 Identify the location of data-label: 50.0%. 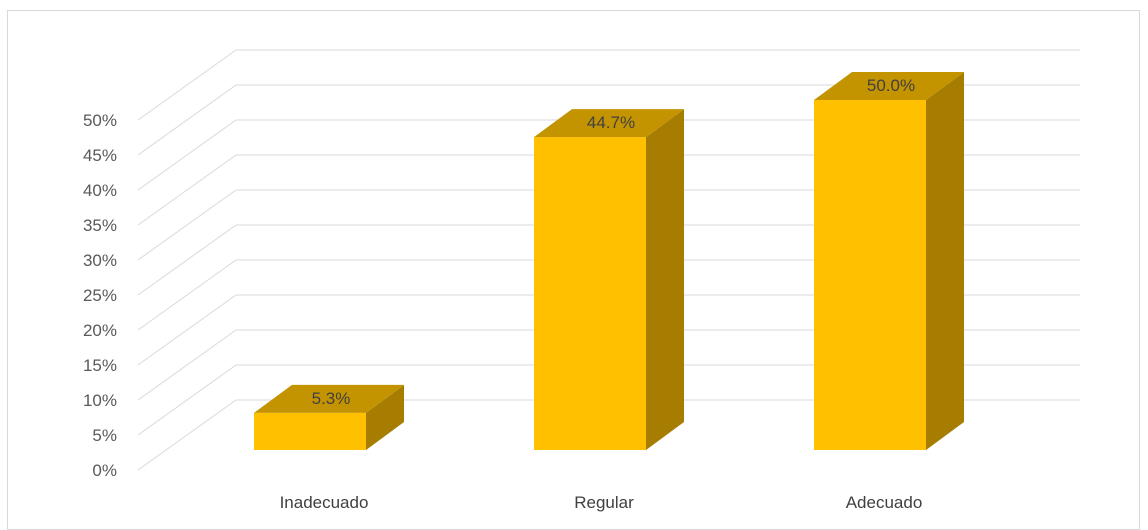
(891, 85).